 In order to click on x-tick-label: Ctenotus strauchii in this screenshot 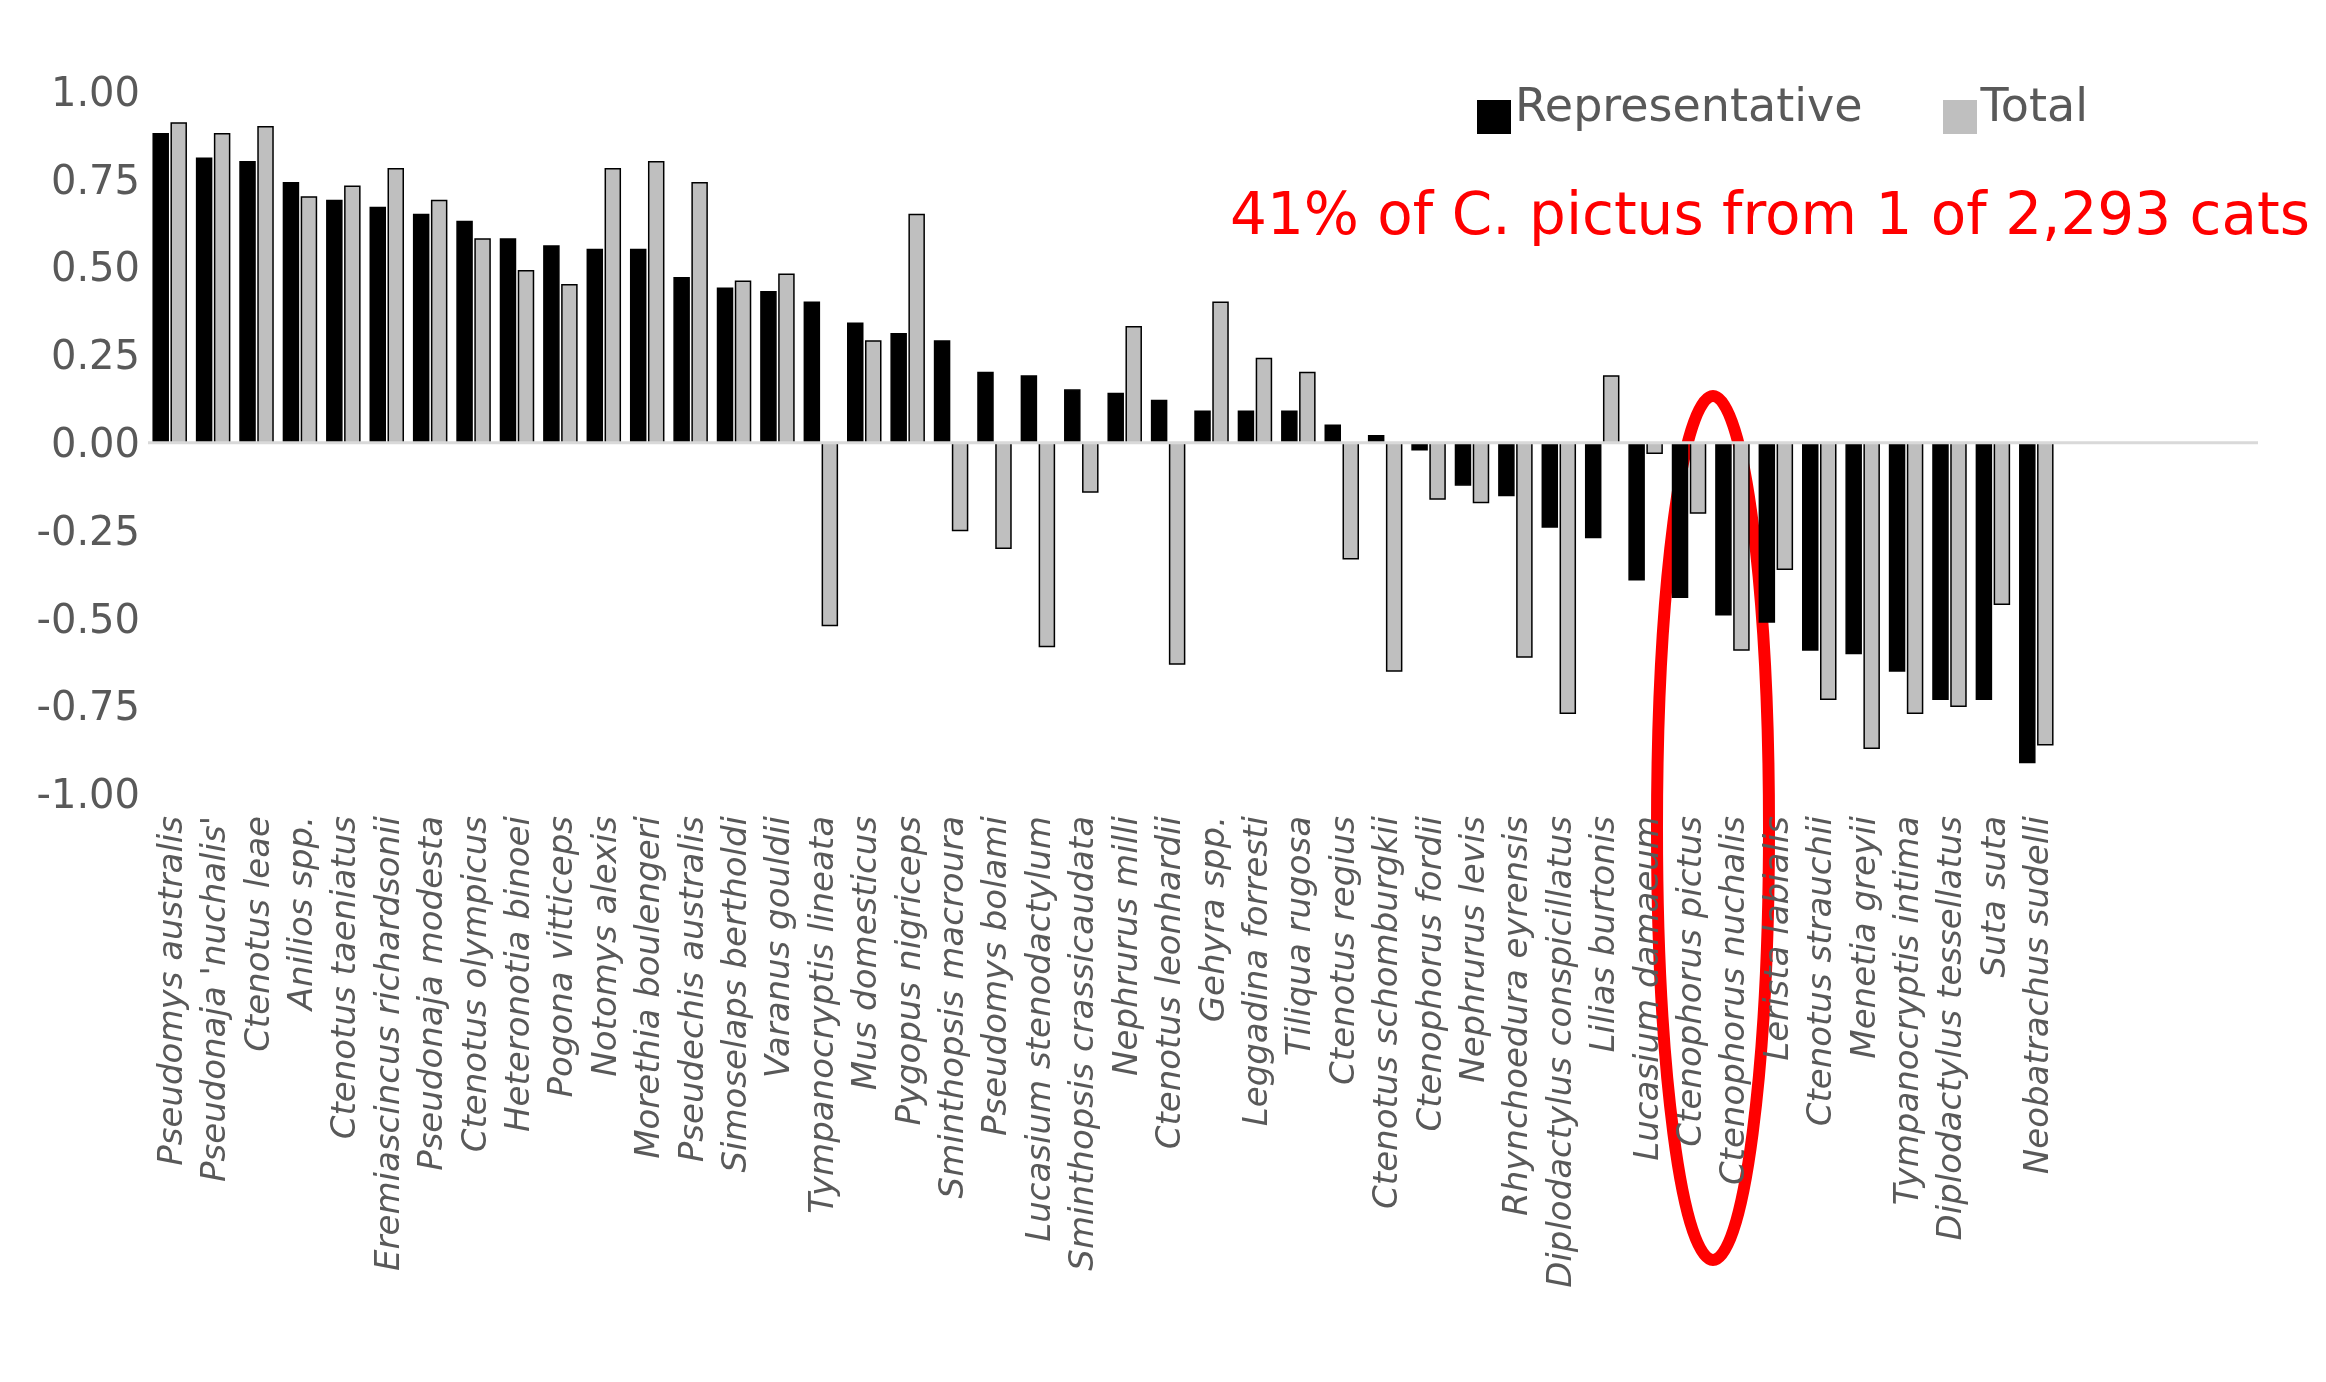, I will do `click(1819, 971)`.